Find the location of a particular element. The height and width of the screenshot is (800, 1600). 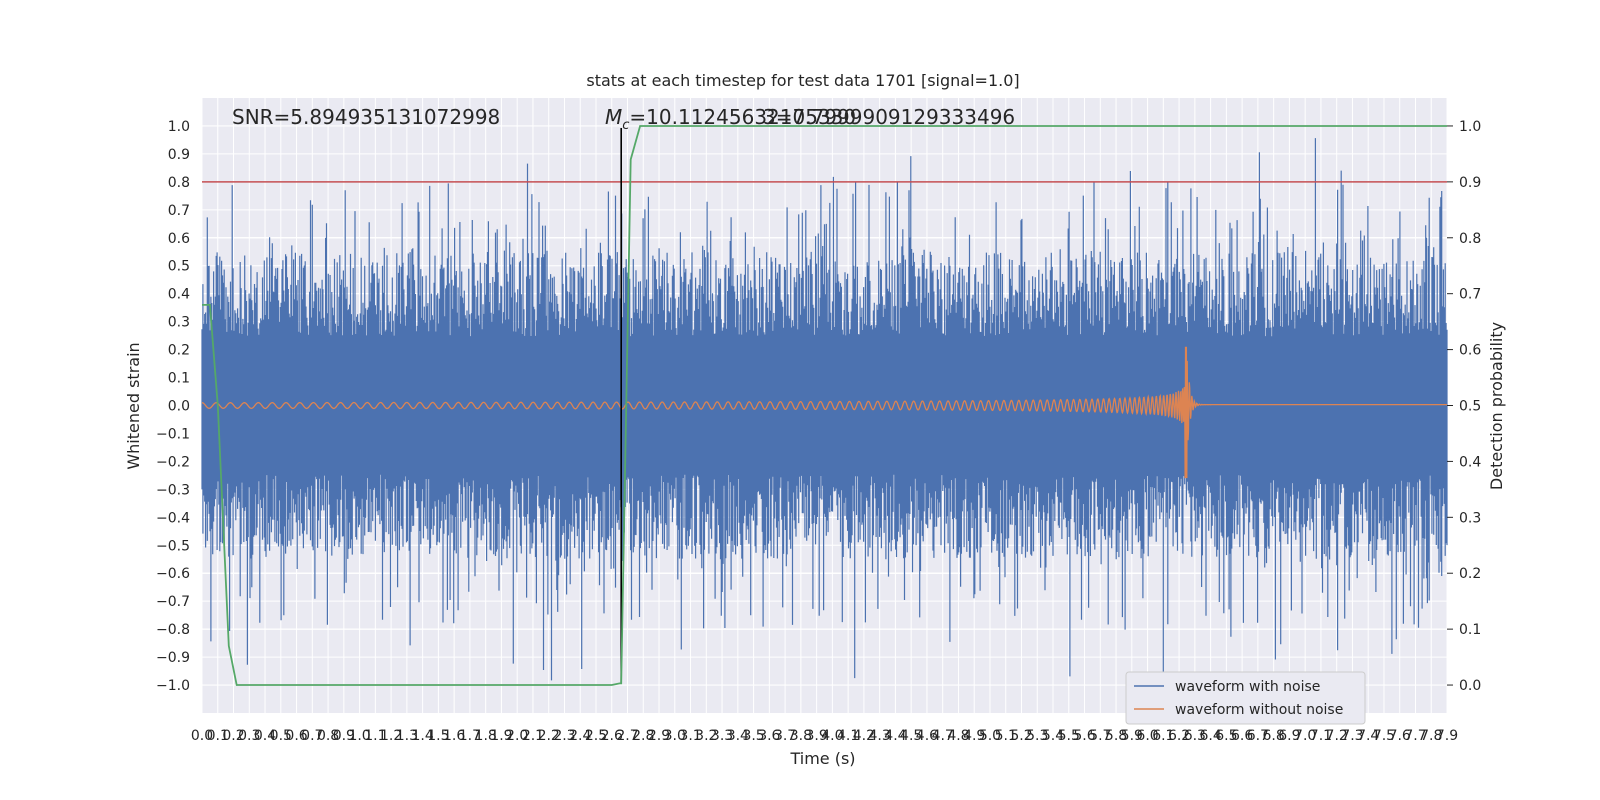

y-right-tick-label: 0.1 is located at coordinates (1470, 630).